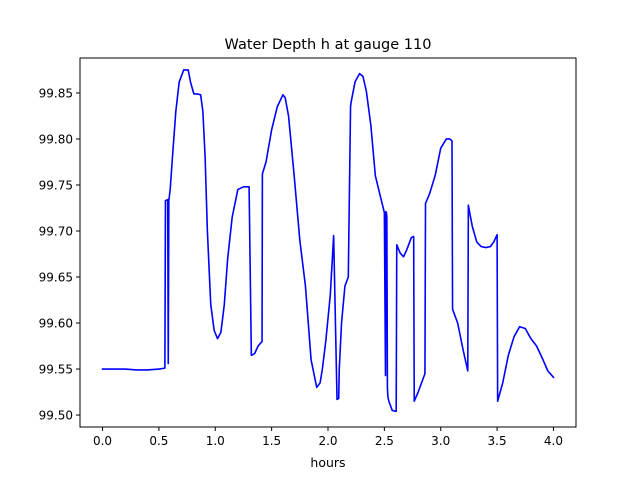 This screenshot has height=480, width=640. I want to click on y-tick-label: 99.55, so click(56, 370).